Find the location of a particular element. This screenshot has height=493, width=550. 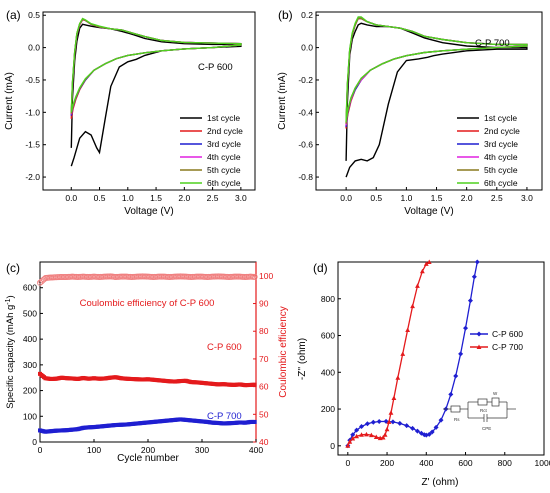

x-tick-label: 0.0 is located at coordinates (346, 198).